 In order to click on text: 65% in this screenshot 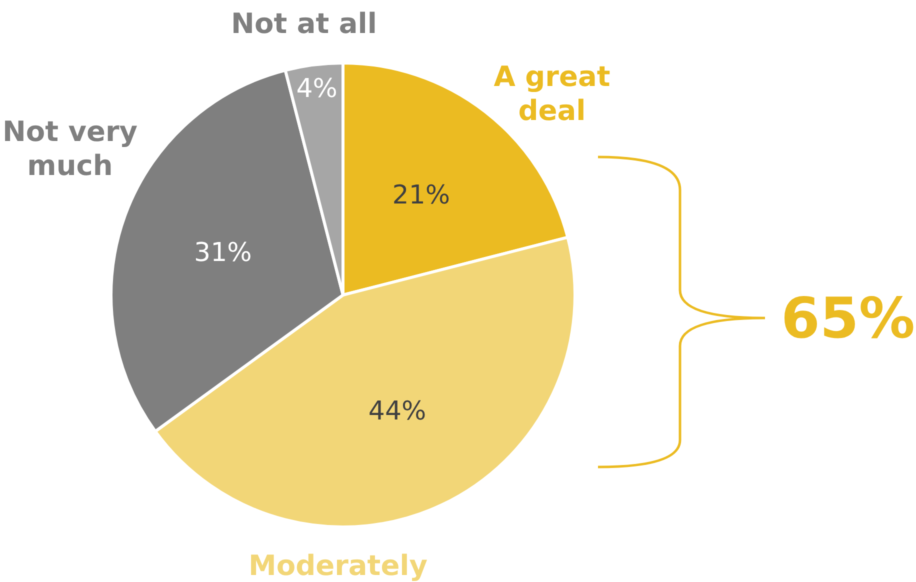, I will do `click(848, 319)`.